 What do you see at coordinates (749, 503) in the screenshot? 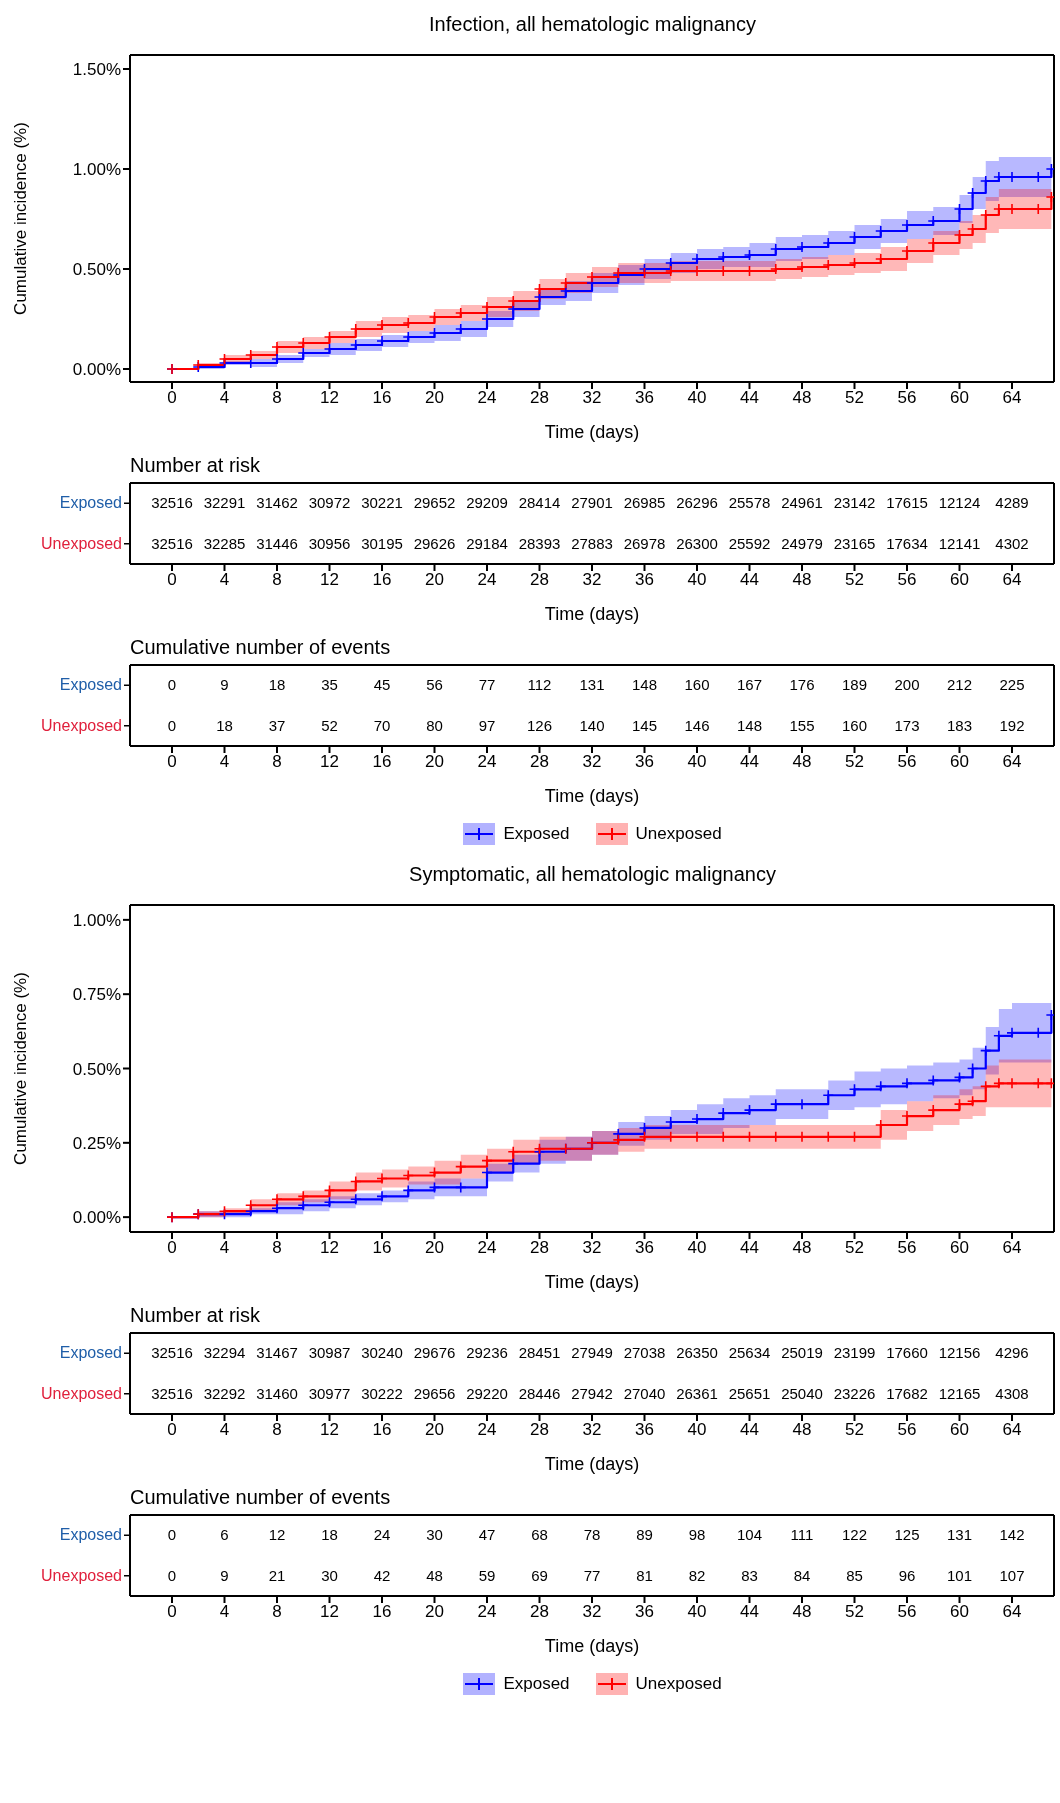
I see `data-label: 25578` at bounding box center [749, 503].